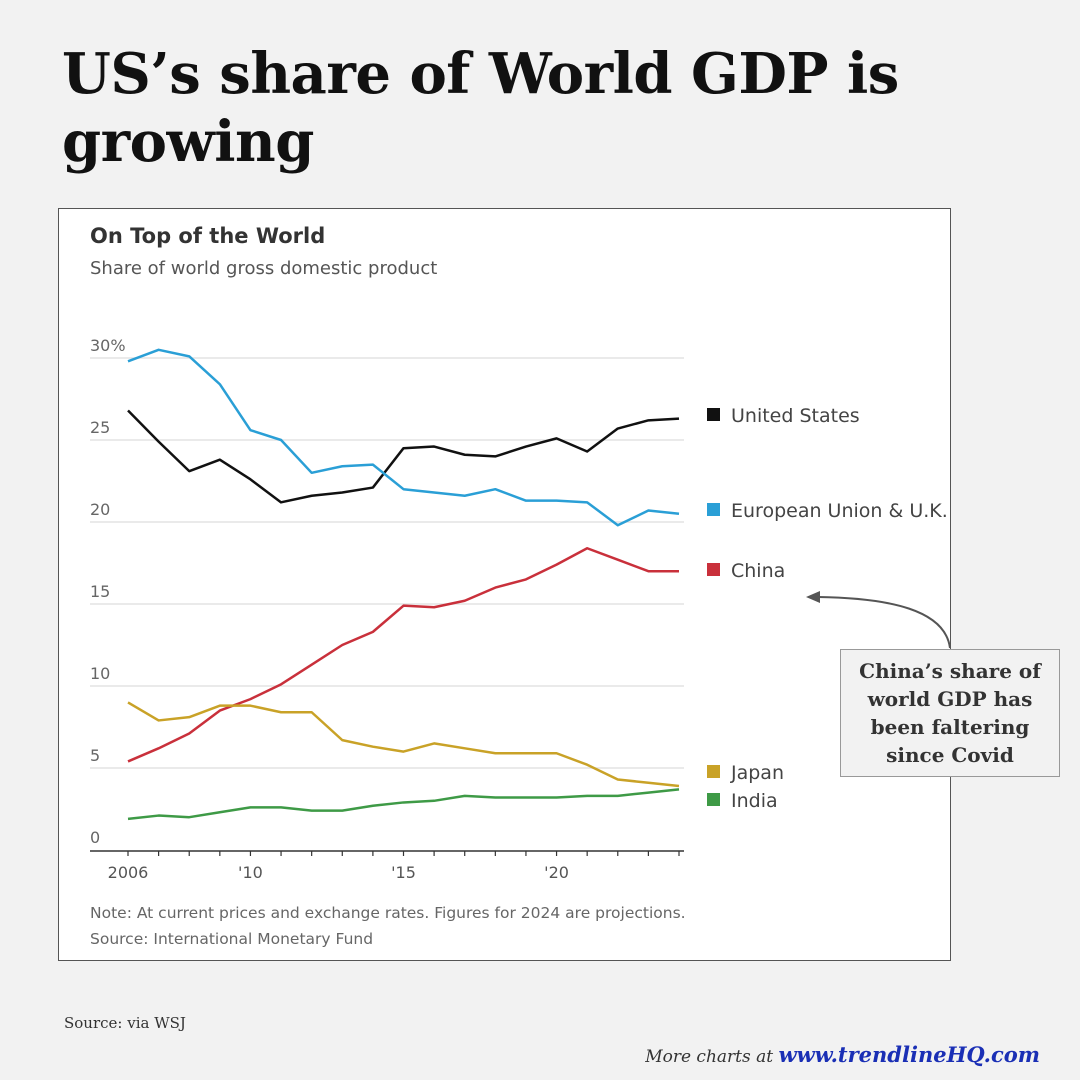 The width and height of the screenshot is (1080, 1080). I want to click on series-line-japan, so click(403, 744).